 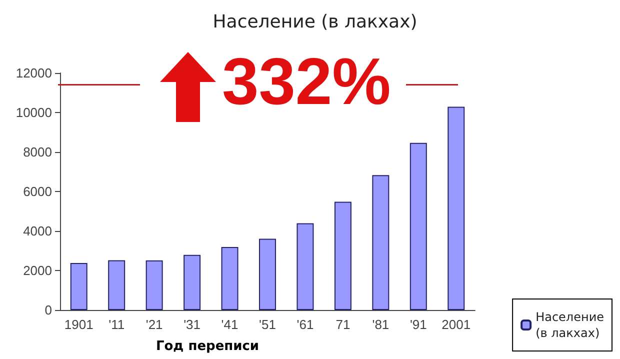 What do you see at coordinates (456, 324) in the screenshot?
I see `x-tick-label: 2001` at bounding box center [456, 324].